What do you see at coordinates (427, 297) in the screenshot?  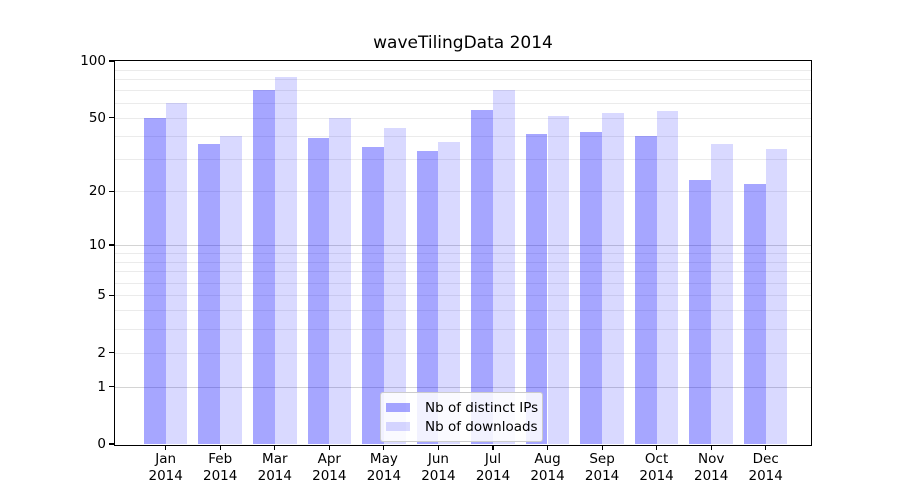 I see `bar-distinct-ips-jun` at bounding box center [427, 297].